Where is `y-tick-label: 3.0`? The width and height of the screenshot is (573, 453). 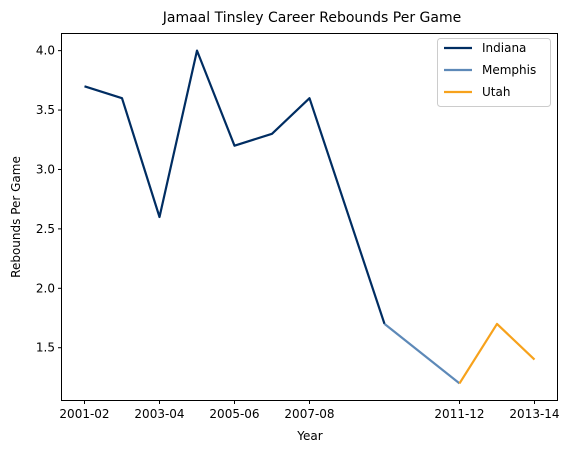 y-tick-label: 3.0 is located at coordinates (45, 169).